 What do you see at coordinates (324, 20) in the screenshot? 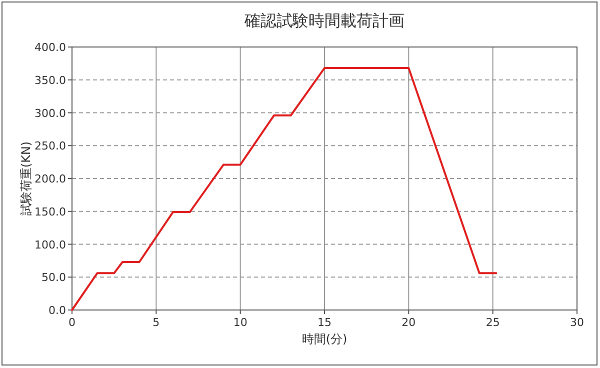
I see `chart-title: 確認試験時間載荷計画` at bounding box center [324, 20].